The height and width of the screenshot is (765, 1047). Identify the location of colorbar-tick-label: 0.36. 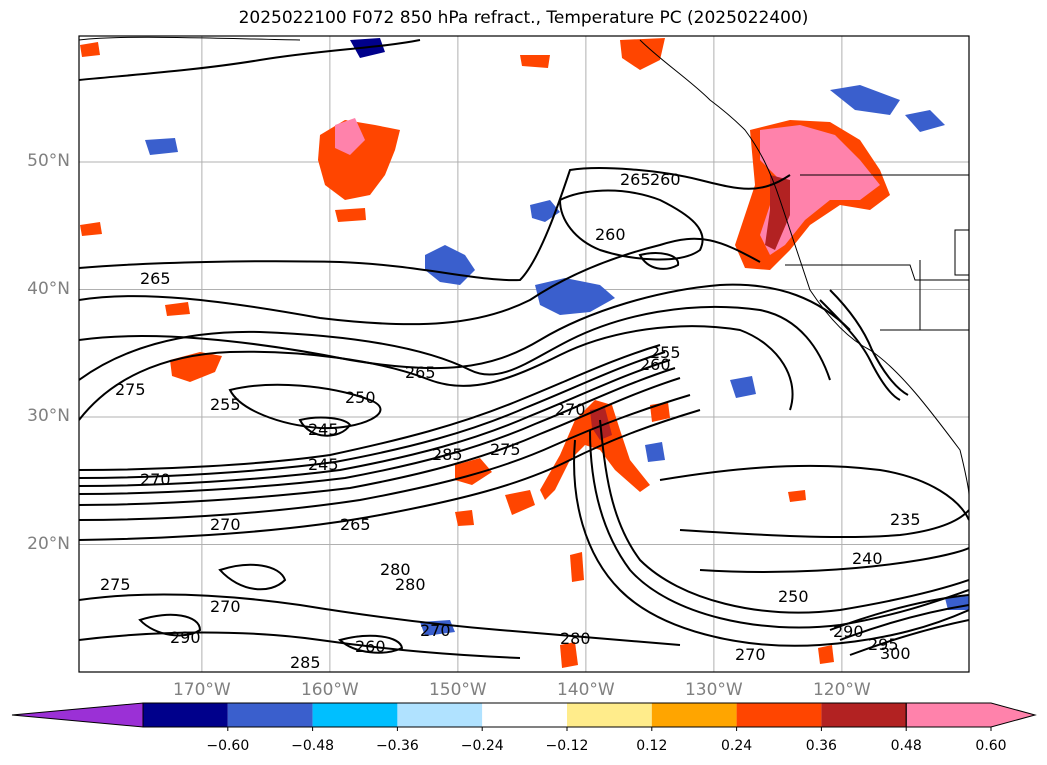
(821, 746).